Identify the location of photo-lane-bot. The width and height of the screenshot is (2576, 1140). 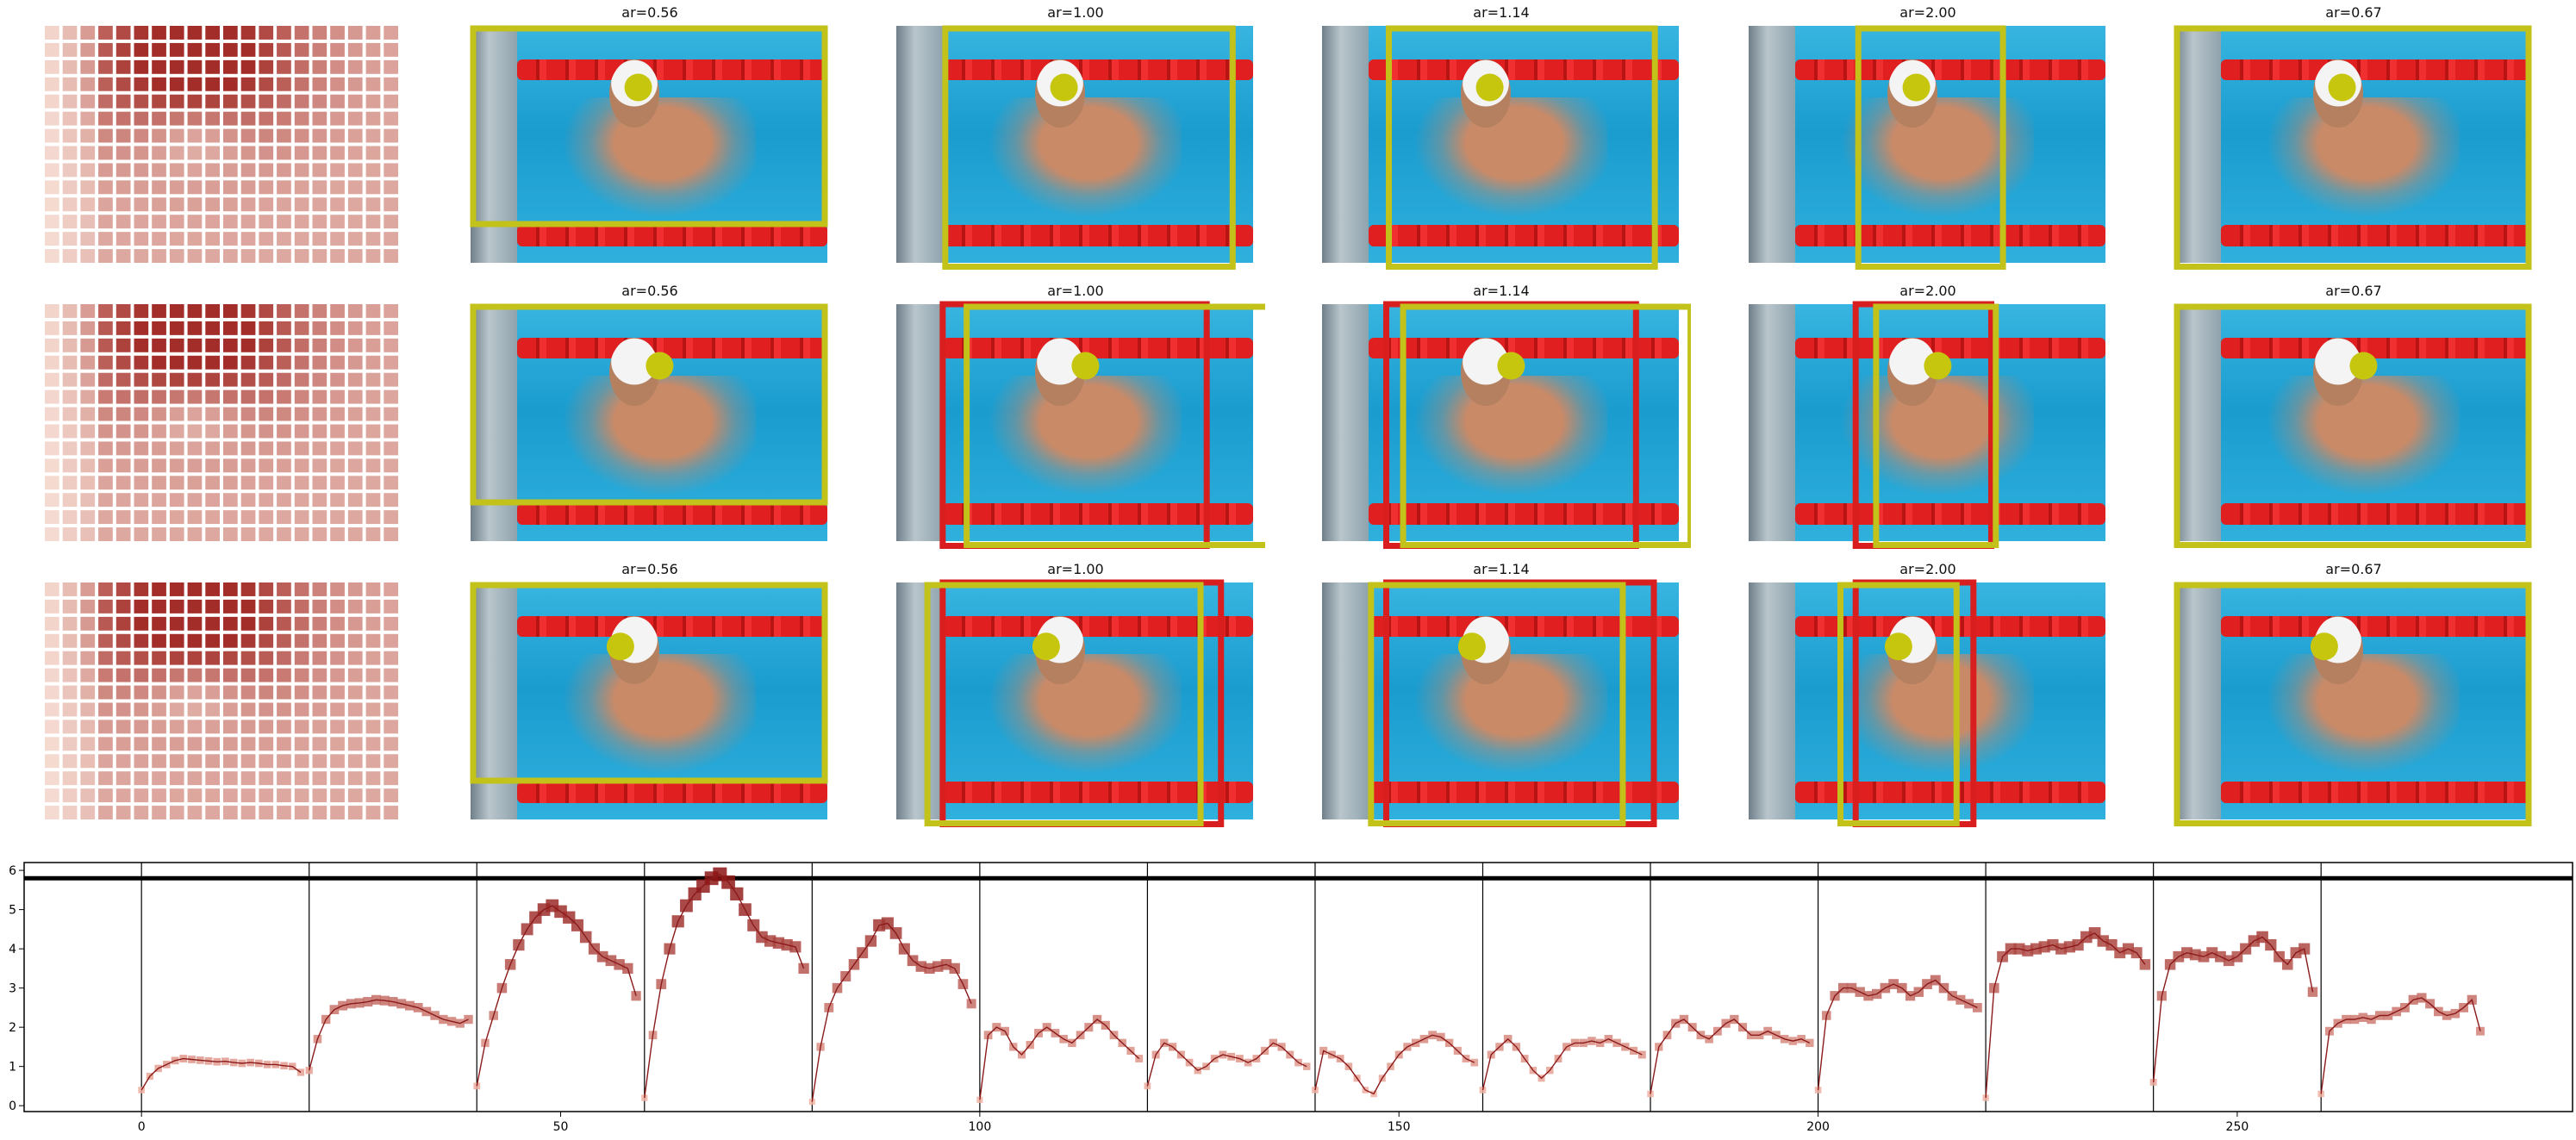
(1523, 236).